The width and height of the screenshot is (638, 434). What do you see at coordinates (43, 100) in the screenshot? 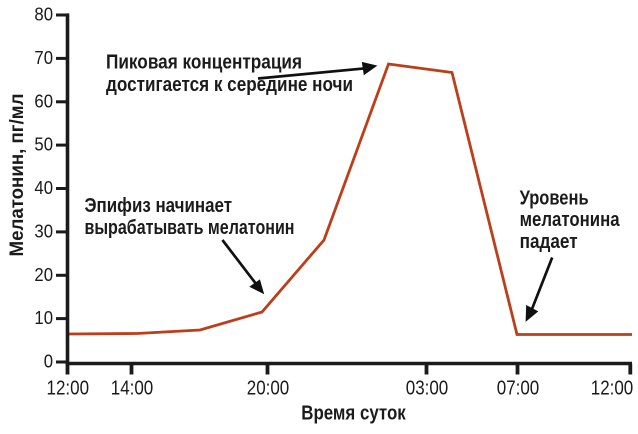
I see `svg-text: 60` at bounding box center [43, 100].